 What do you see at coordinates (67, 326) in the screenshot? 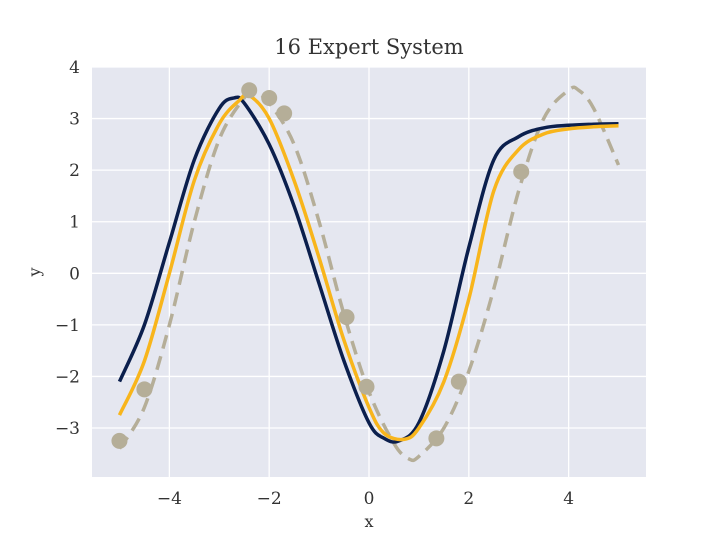
I see `y-tick-label: −1` at bounding box center [67, 326].